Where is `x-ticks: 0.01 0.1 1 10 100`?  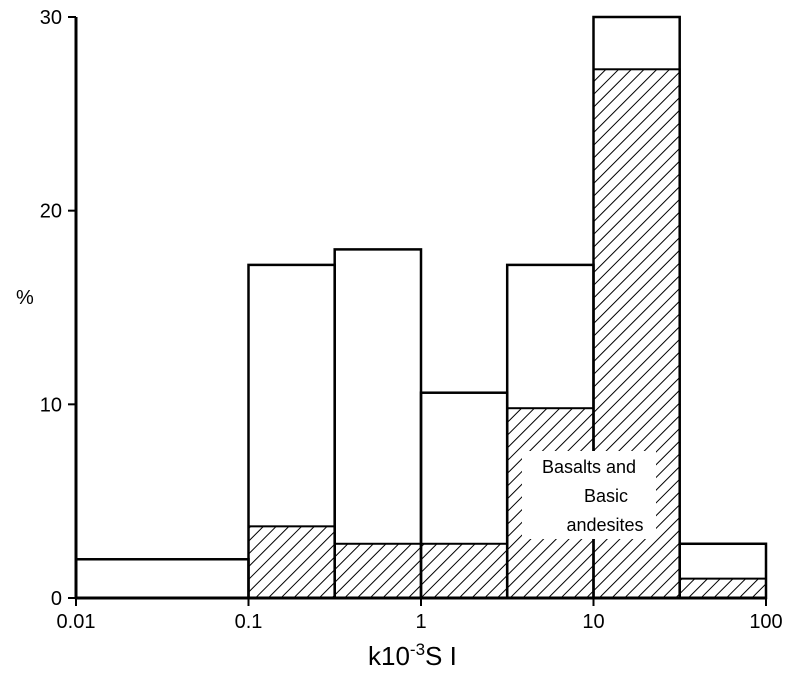
x-ticks: 0.01 0.1 1 10 100 is located at coordinates (420, 615).